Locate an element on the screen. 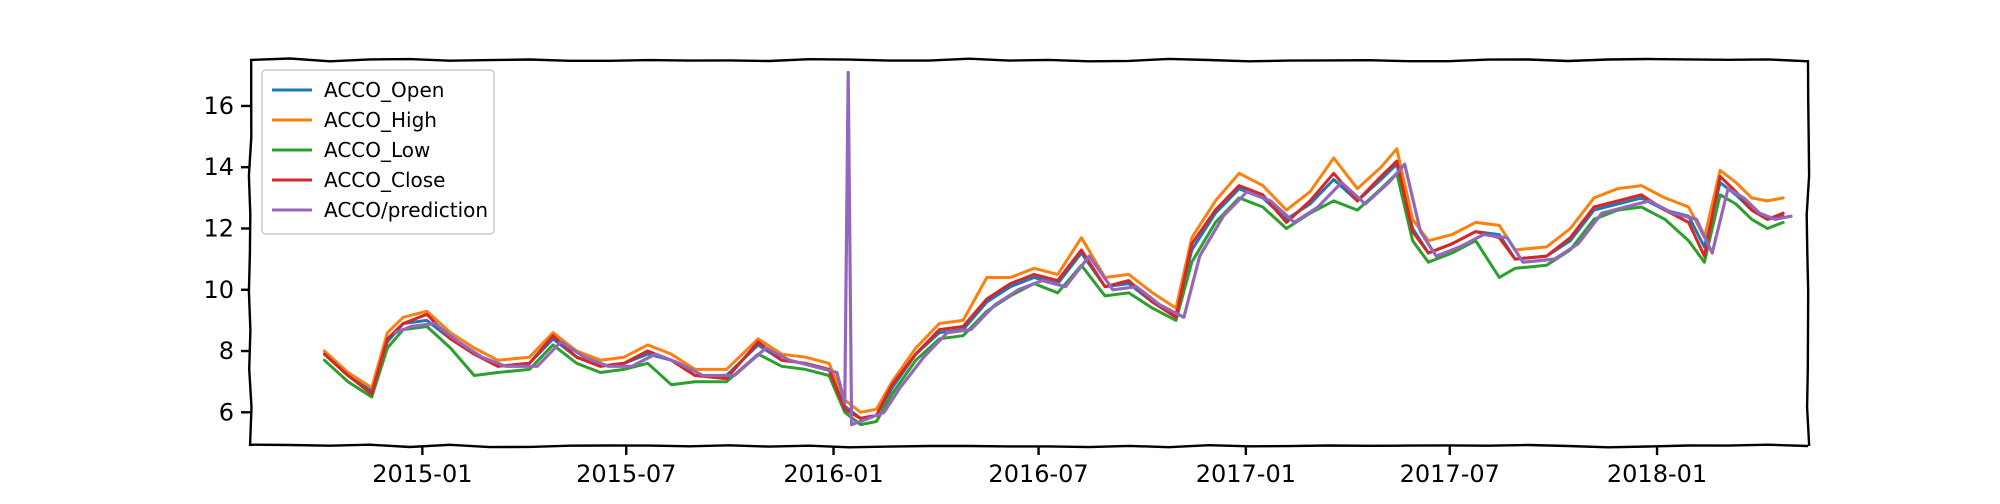 The width and height of the screenshot is (2000, 504). x-tick-label: 2017-07 is located at coordinates (1450, 474).